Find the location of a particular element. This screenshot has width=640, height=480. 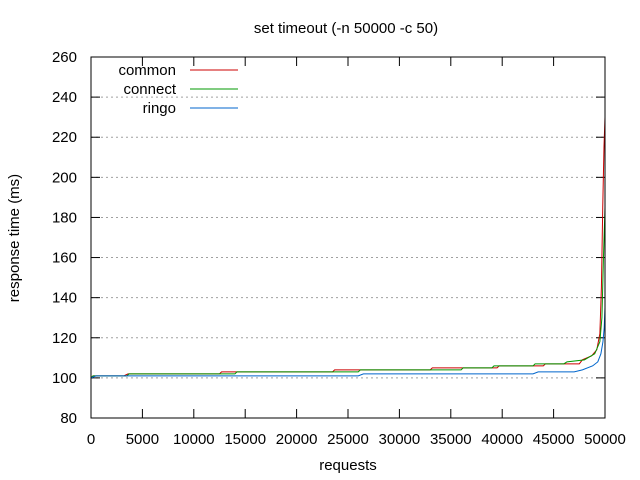

x-tick-label: 10000 is located at coordinates (194, 439).